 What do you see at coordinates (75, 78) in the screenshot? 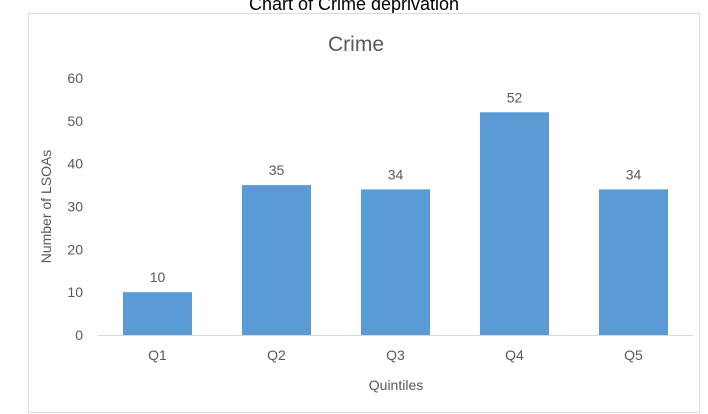
I see `y-tick-label: 60` at bounding box center [75, 78].